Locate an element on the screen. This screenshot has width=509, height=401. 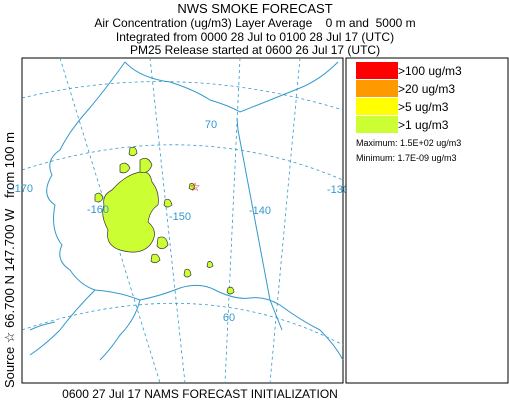
grid-label: 70 is located at coordinates (211, 125).